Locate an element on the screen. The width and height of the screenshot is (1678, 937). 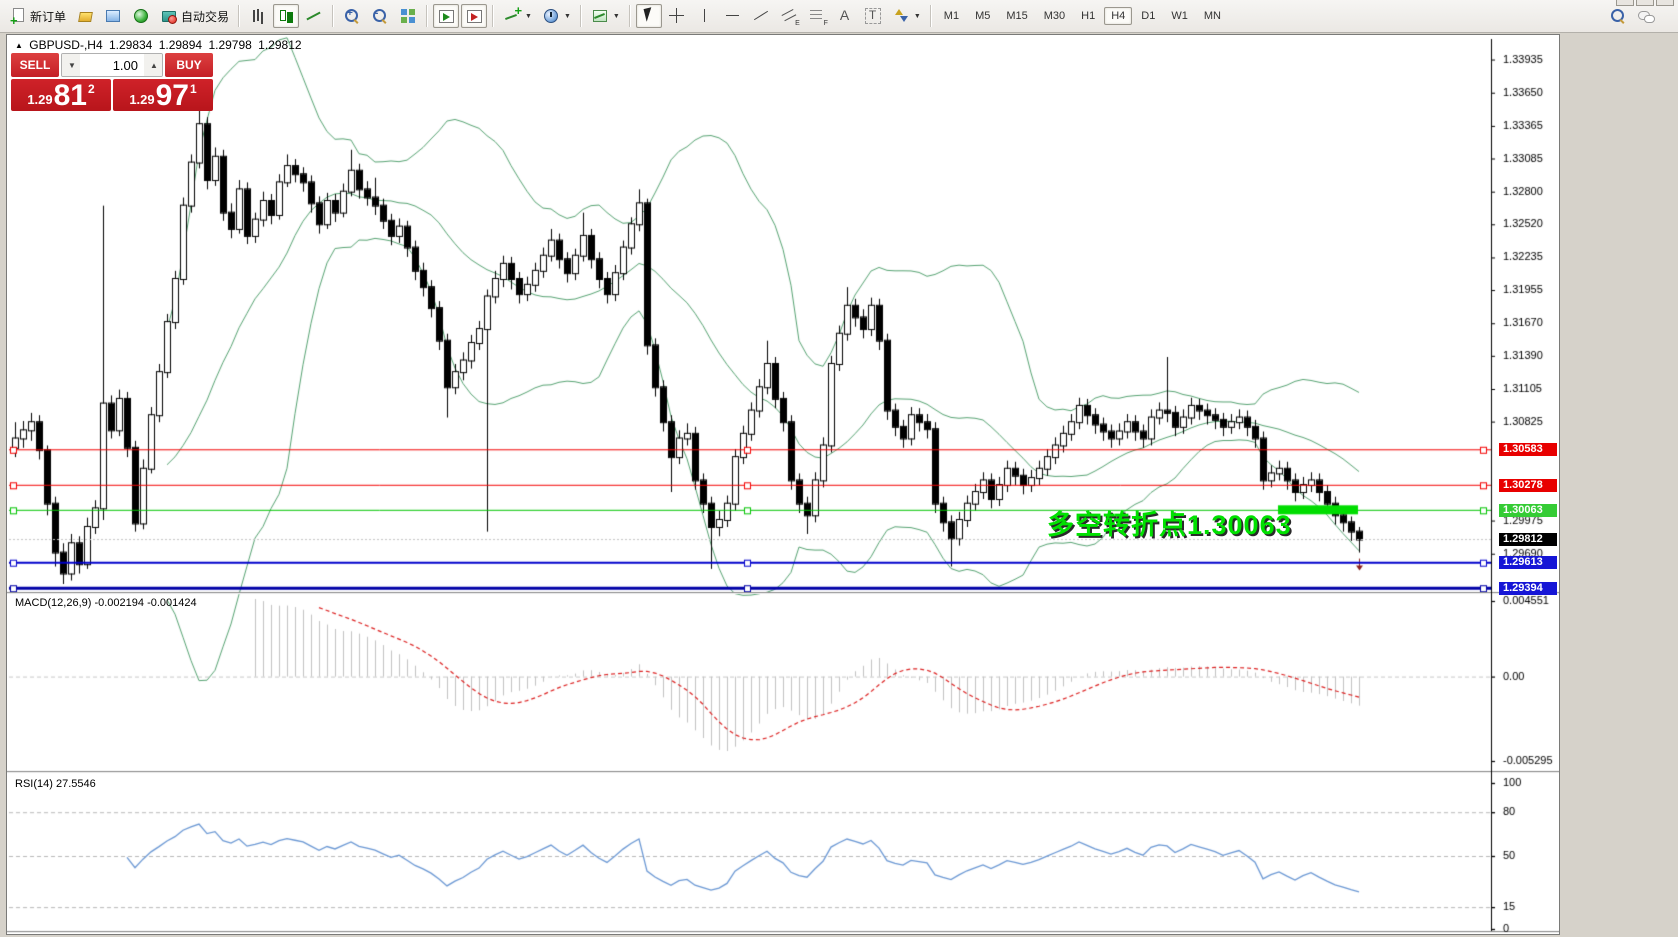
arrows-button: ▼ is located at coordinates (906, 16).